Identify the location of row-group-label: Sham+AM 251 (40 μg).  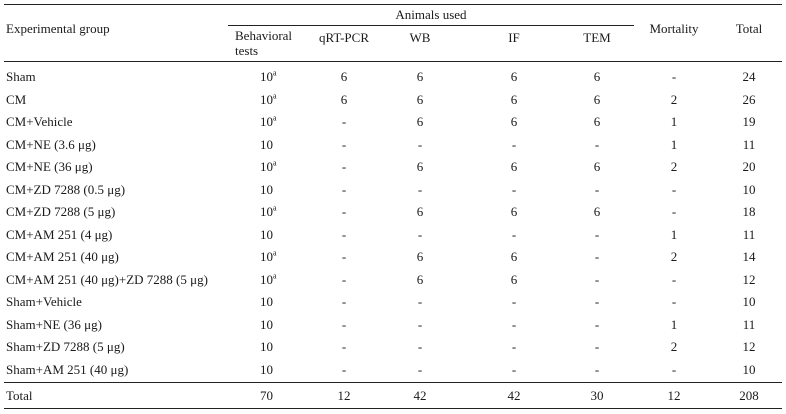
(67, 369).